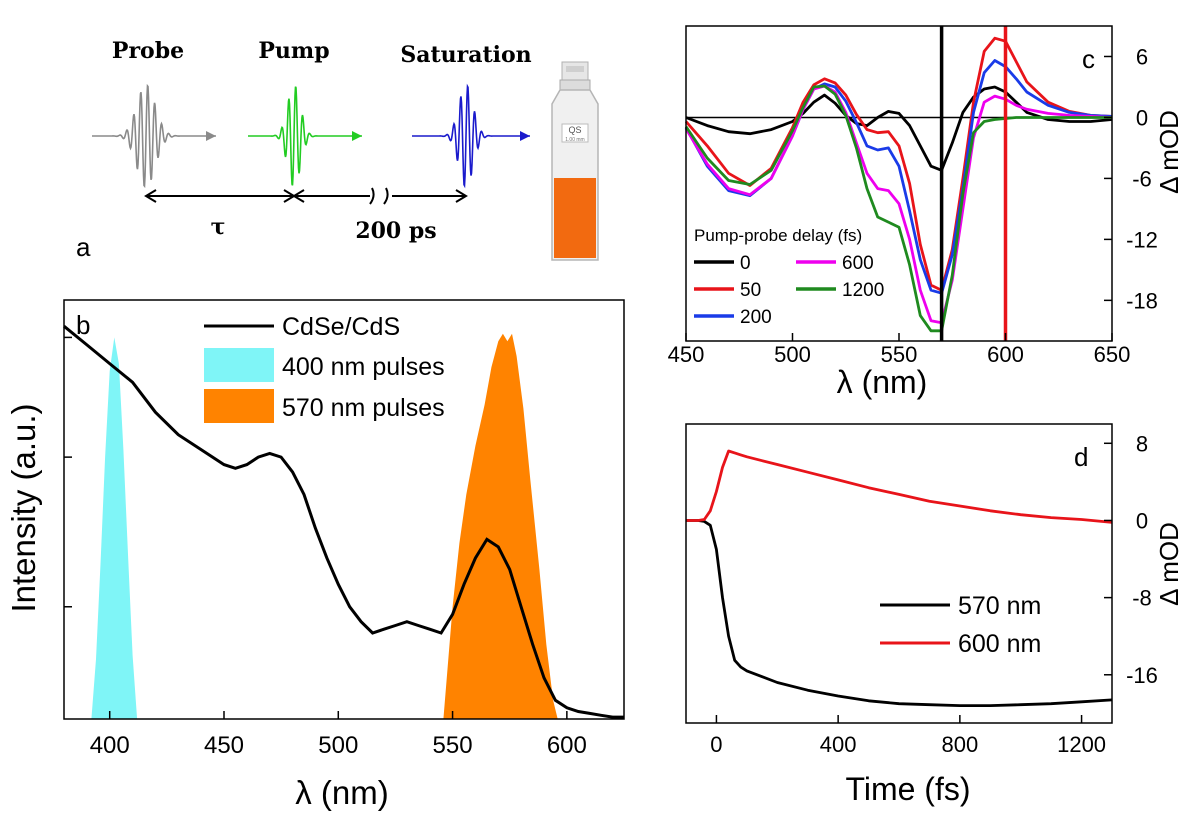 The height and width of the screenshot is (820, 1196). What do you see at coordinates (341, 327) in the screenshot?
I see `legend-cdse-text: CdSe/CdS` at bounding box center [341, 327].